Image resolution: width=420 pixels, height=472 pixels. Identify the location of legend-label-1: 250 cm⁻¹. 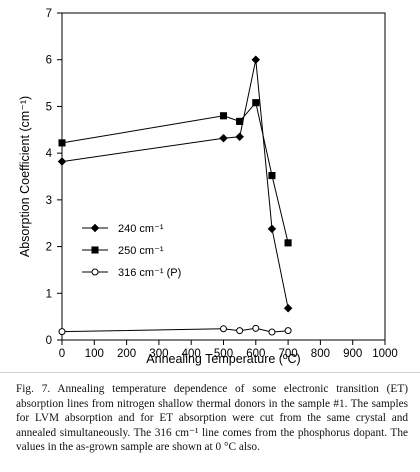
(141, 251).